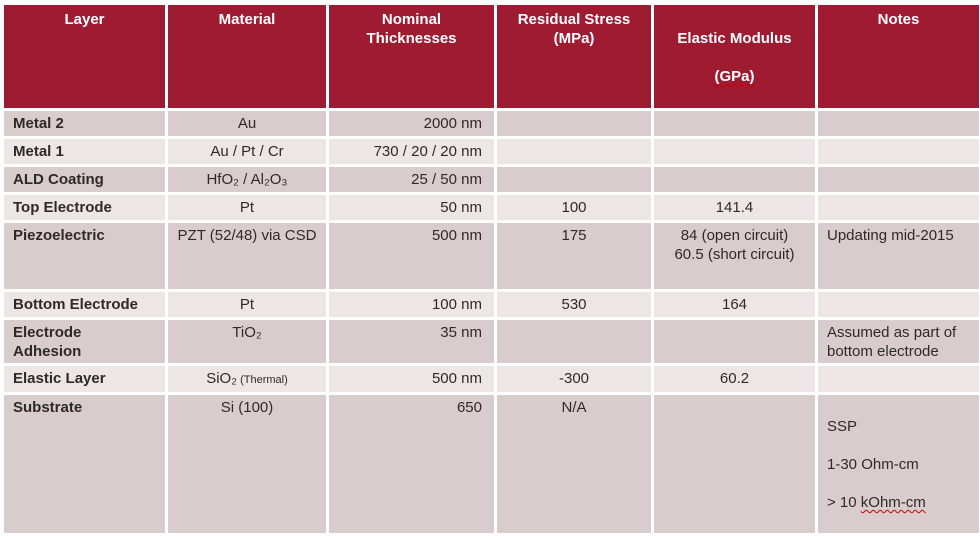  What do you see at coordinates (734, 38) in the screenshot?
I see `elastic-modulus-label: Elastic Modulus` at bounding box center [734, 38].